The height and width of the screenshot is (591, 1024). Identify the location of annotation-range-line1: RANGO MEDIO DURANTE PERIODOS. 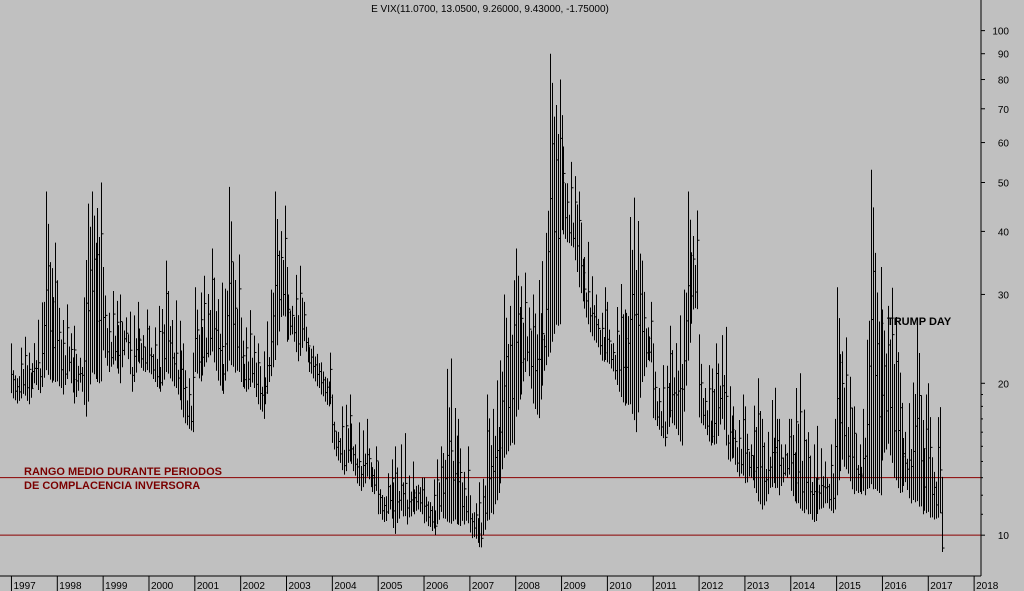
(123, 472).